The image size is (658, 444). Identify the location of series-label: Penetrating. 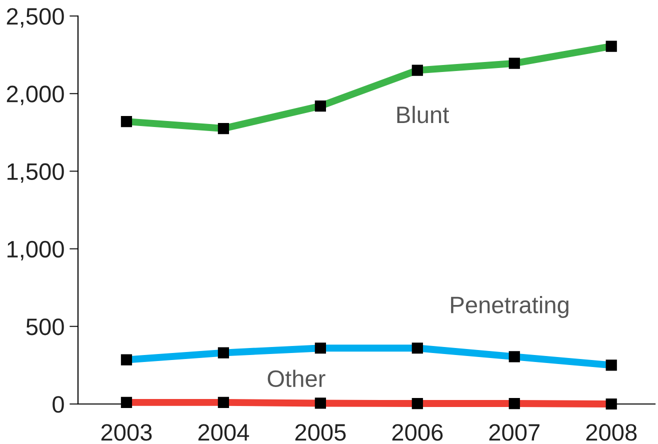
(509, 307).